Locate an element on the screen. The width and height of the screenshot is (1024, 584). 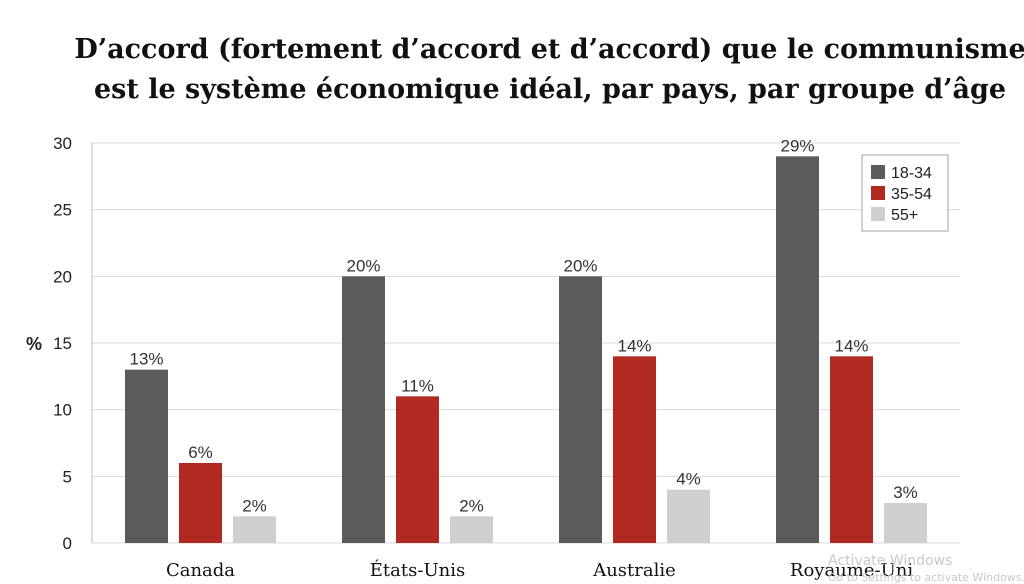
legend-label-35-54: 35-54 is located at coordinates (911, 194).